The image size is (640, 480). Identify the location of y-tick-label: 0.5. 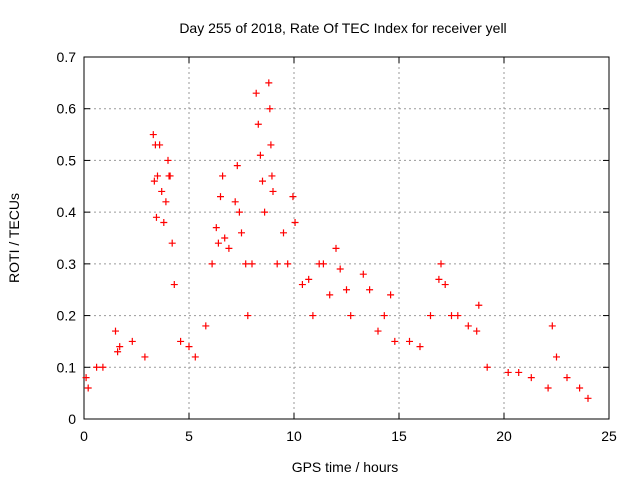
(67, 160).